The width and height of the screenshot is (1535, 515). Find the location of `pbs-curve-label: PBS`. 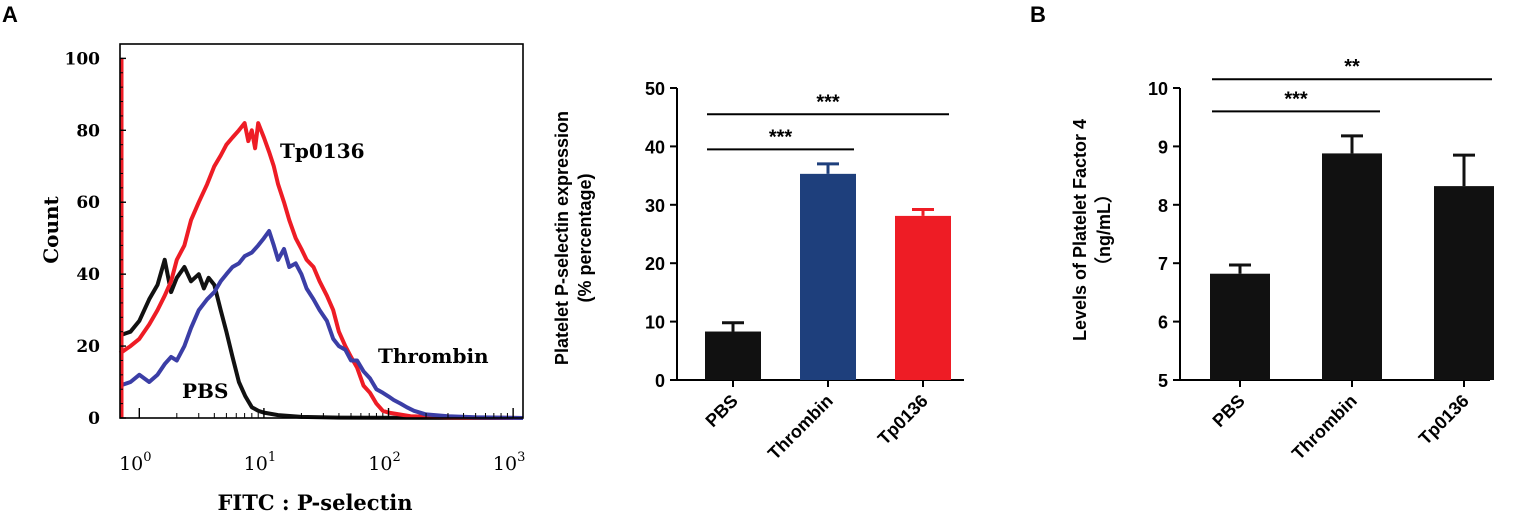

pbs-curve-label: PBS is located at coordinates (205, 391).